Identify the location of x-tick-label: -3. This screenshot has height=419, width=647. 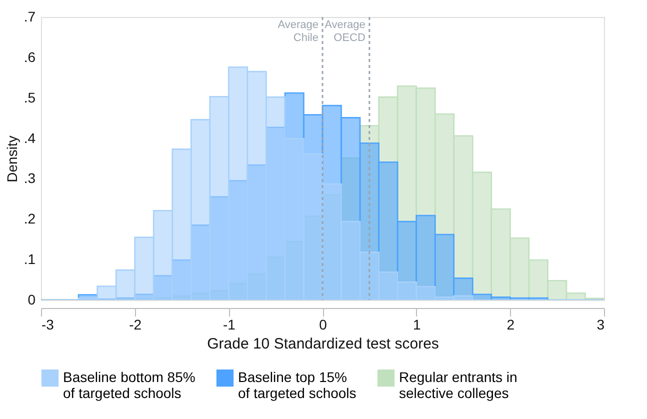
(48, 324).